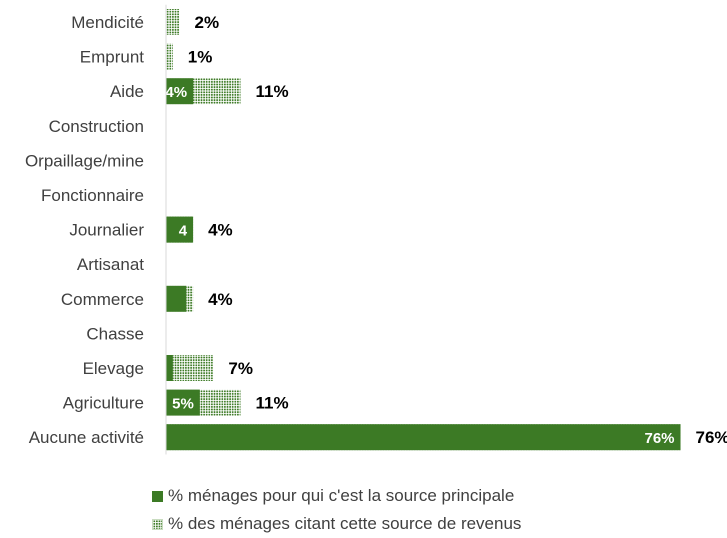 This screenshot has height=538, width=727. Describe the element at coordinates (176, 92) in the screenshot. I see `data-label-primary-aide: 4%` at that location.